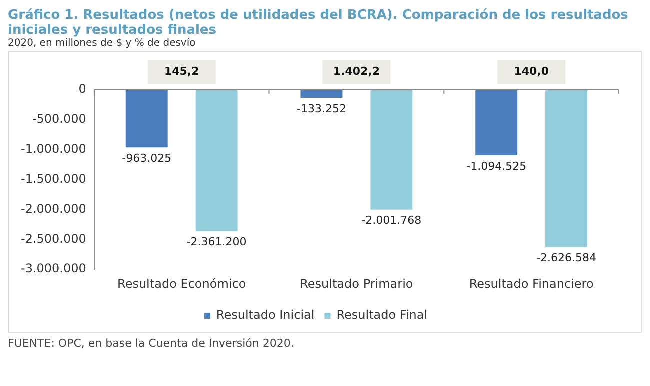 This screenshot has width=650, height=386. What do you see at coordinates (265, 315) in the screenshot?
I see `legend-label: Resultado Inicial` at bounding box center [265, 315].